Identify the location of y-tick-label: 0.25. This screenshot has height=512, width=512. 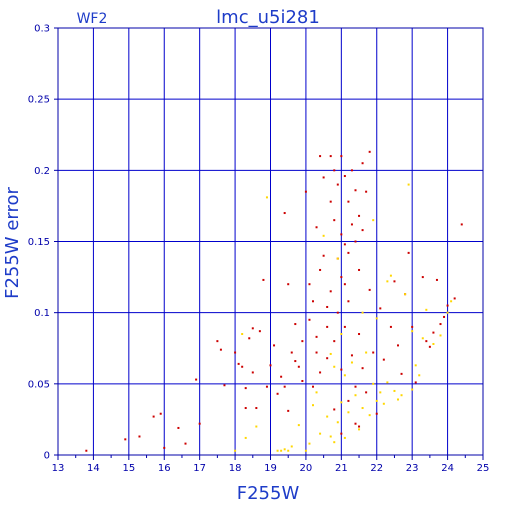
(39, 100).